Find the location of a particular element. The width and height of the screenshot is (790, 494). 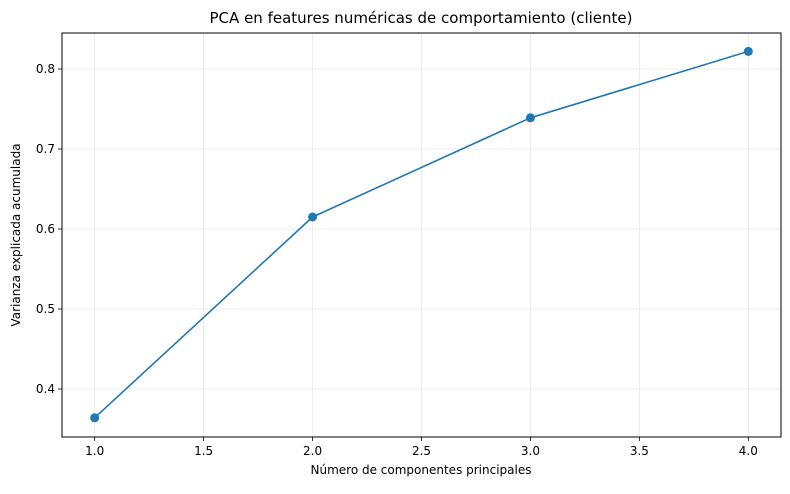

y-tick-label: 0.6 is located at coordinates (45, 229).